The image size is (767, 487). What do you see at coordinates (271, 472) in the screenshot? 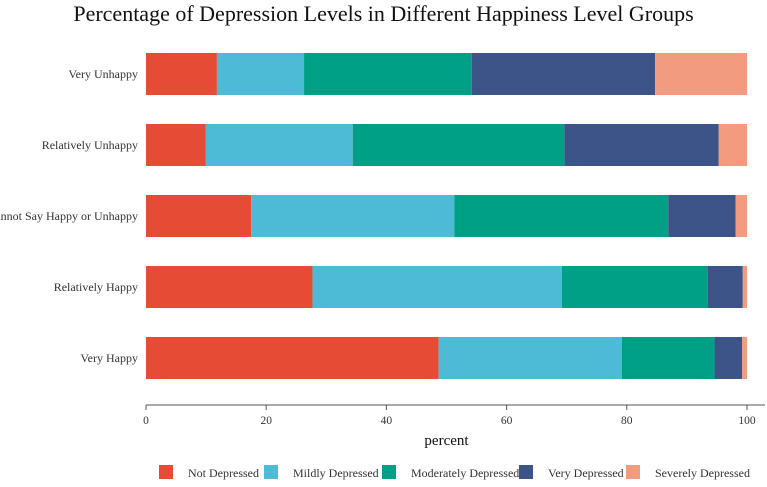
I see `legend-swatch-mildly-depressed` at bounding box center [271, 472].